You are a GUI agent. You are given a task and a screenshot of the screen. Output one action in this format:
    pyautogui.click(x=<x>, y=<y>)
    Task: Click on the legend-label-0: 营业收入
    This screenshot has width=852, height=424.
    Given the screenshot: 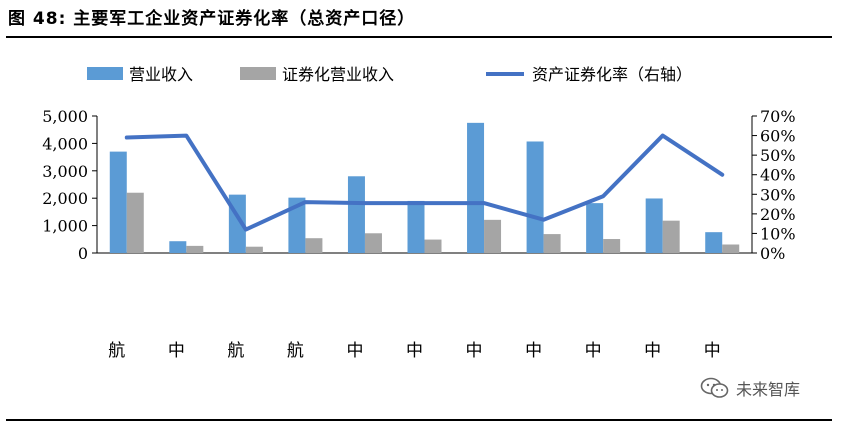 What is the action you would take?
    pyautogui.click(x=161, y=74)
    